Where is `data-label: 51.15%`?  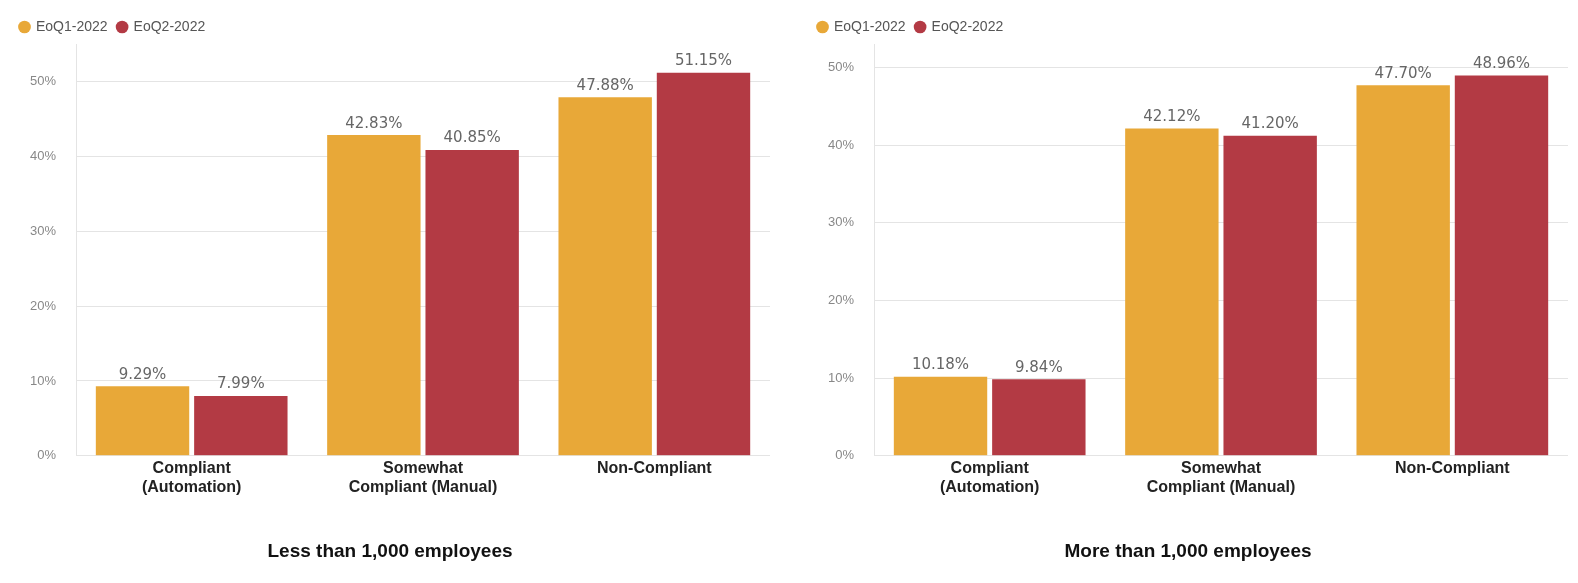
data-label: 51.15% is located at coordinates (703, 60).